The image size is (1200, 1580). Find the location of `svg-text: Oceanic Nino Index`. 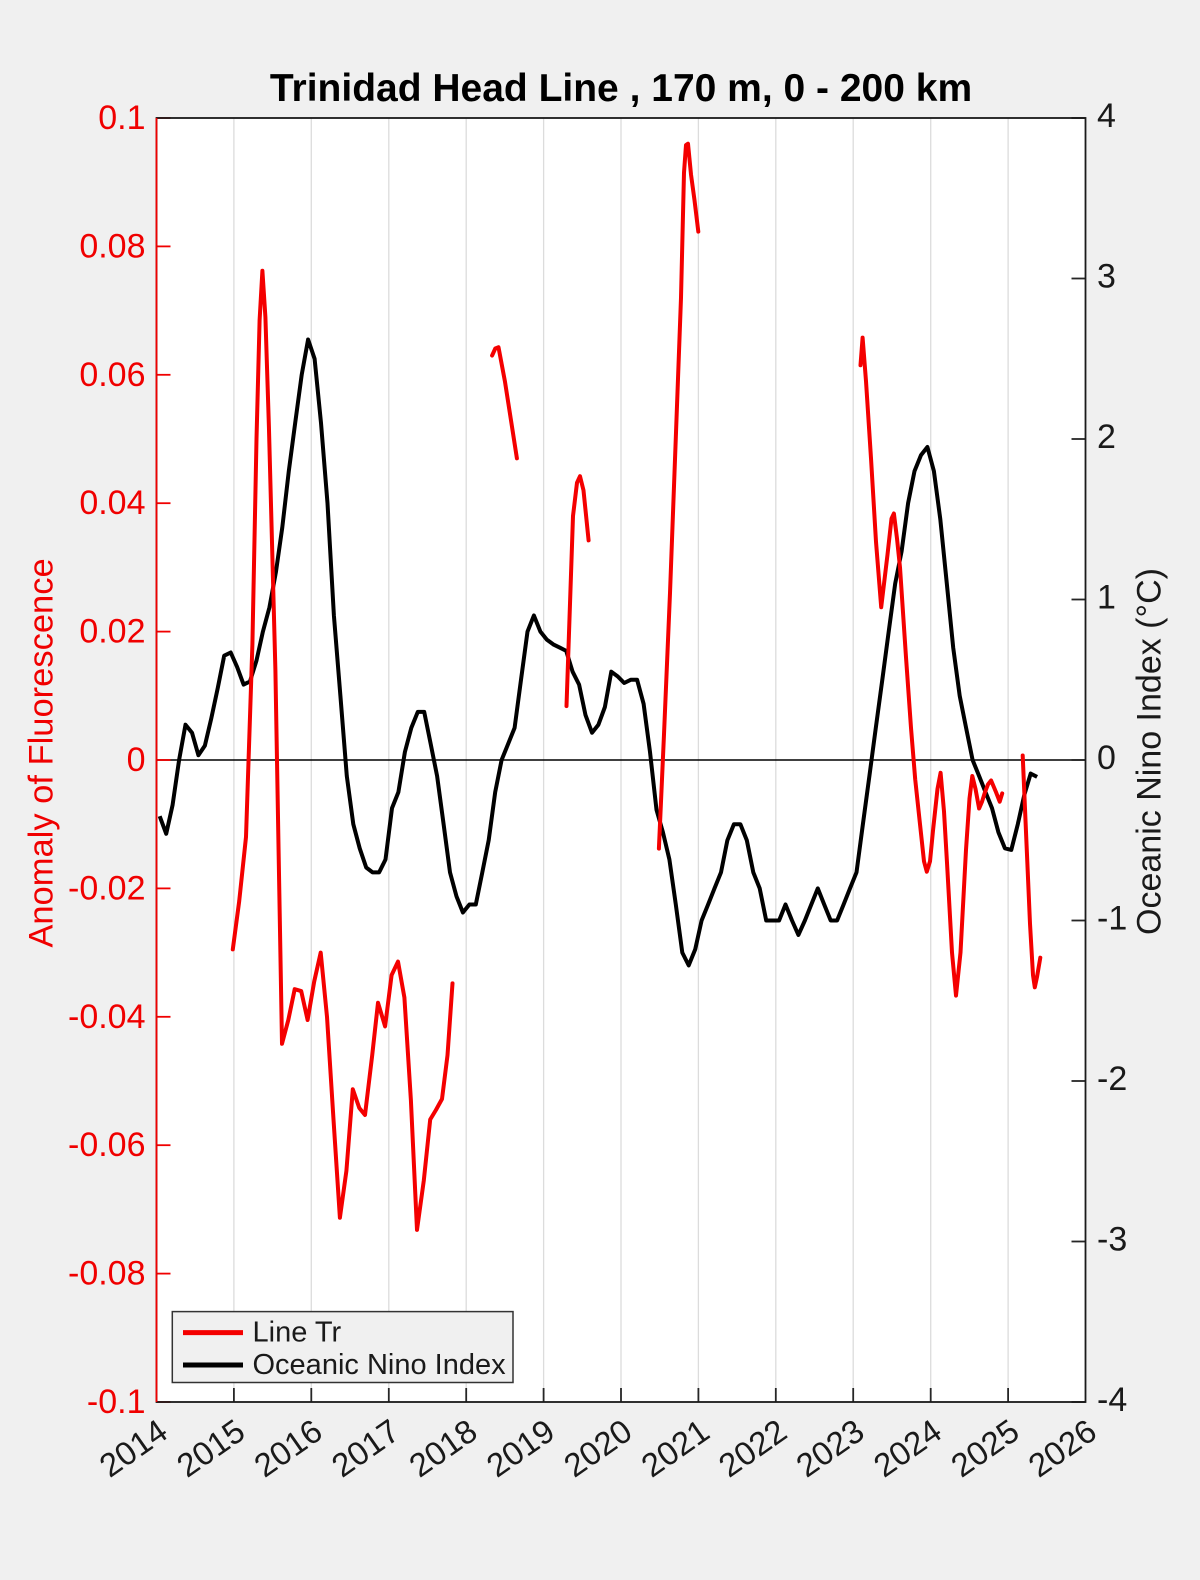

svg-text: Oceanic Nino Index is located at coordinates (380, 1365).